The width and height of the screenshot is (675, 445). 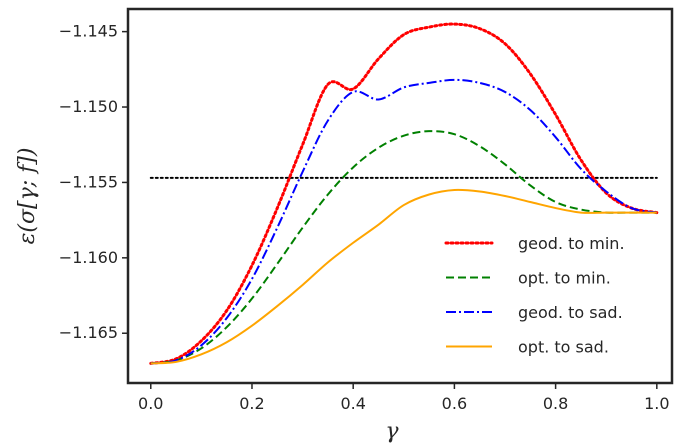 What do you see at coordinates (150, 403) in the screenshot?
I see `x-tick-label: 0.0` at bounding box center [150, 403].